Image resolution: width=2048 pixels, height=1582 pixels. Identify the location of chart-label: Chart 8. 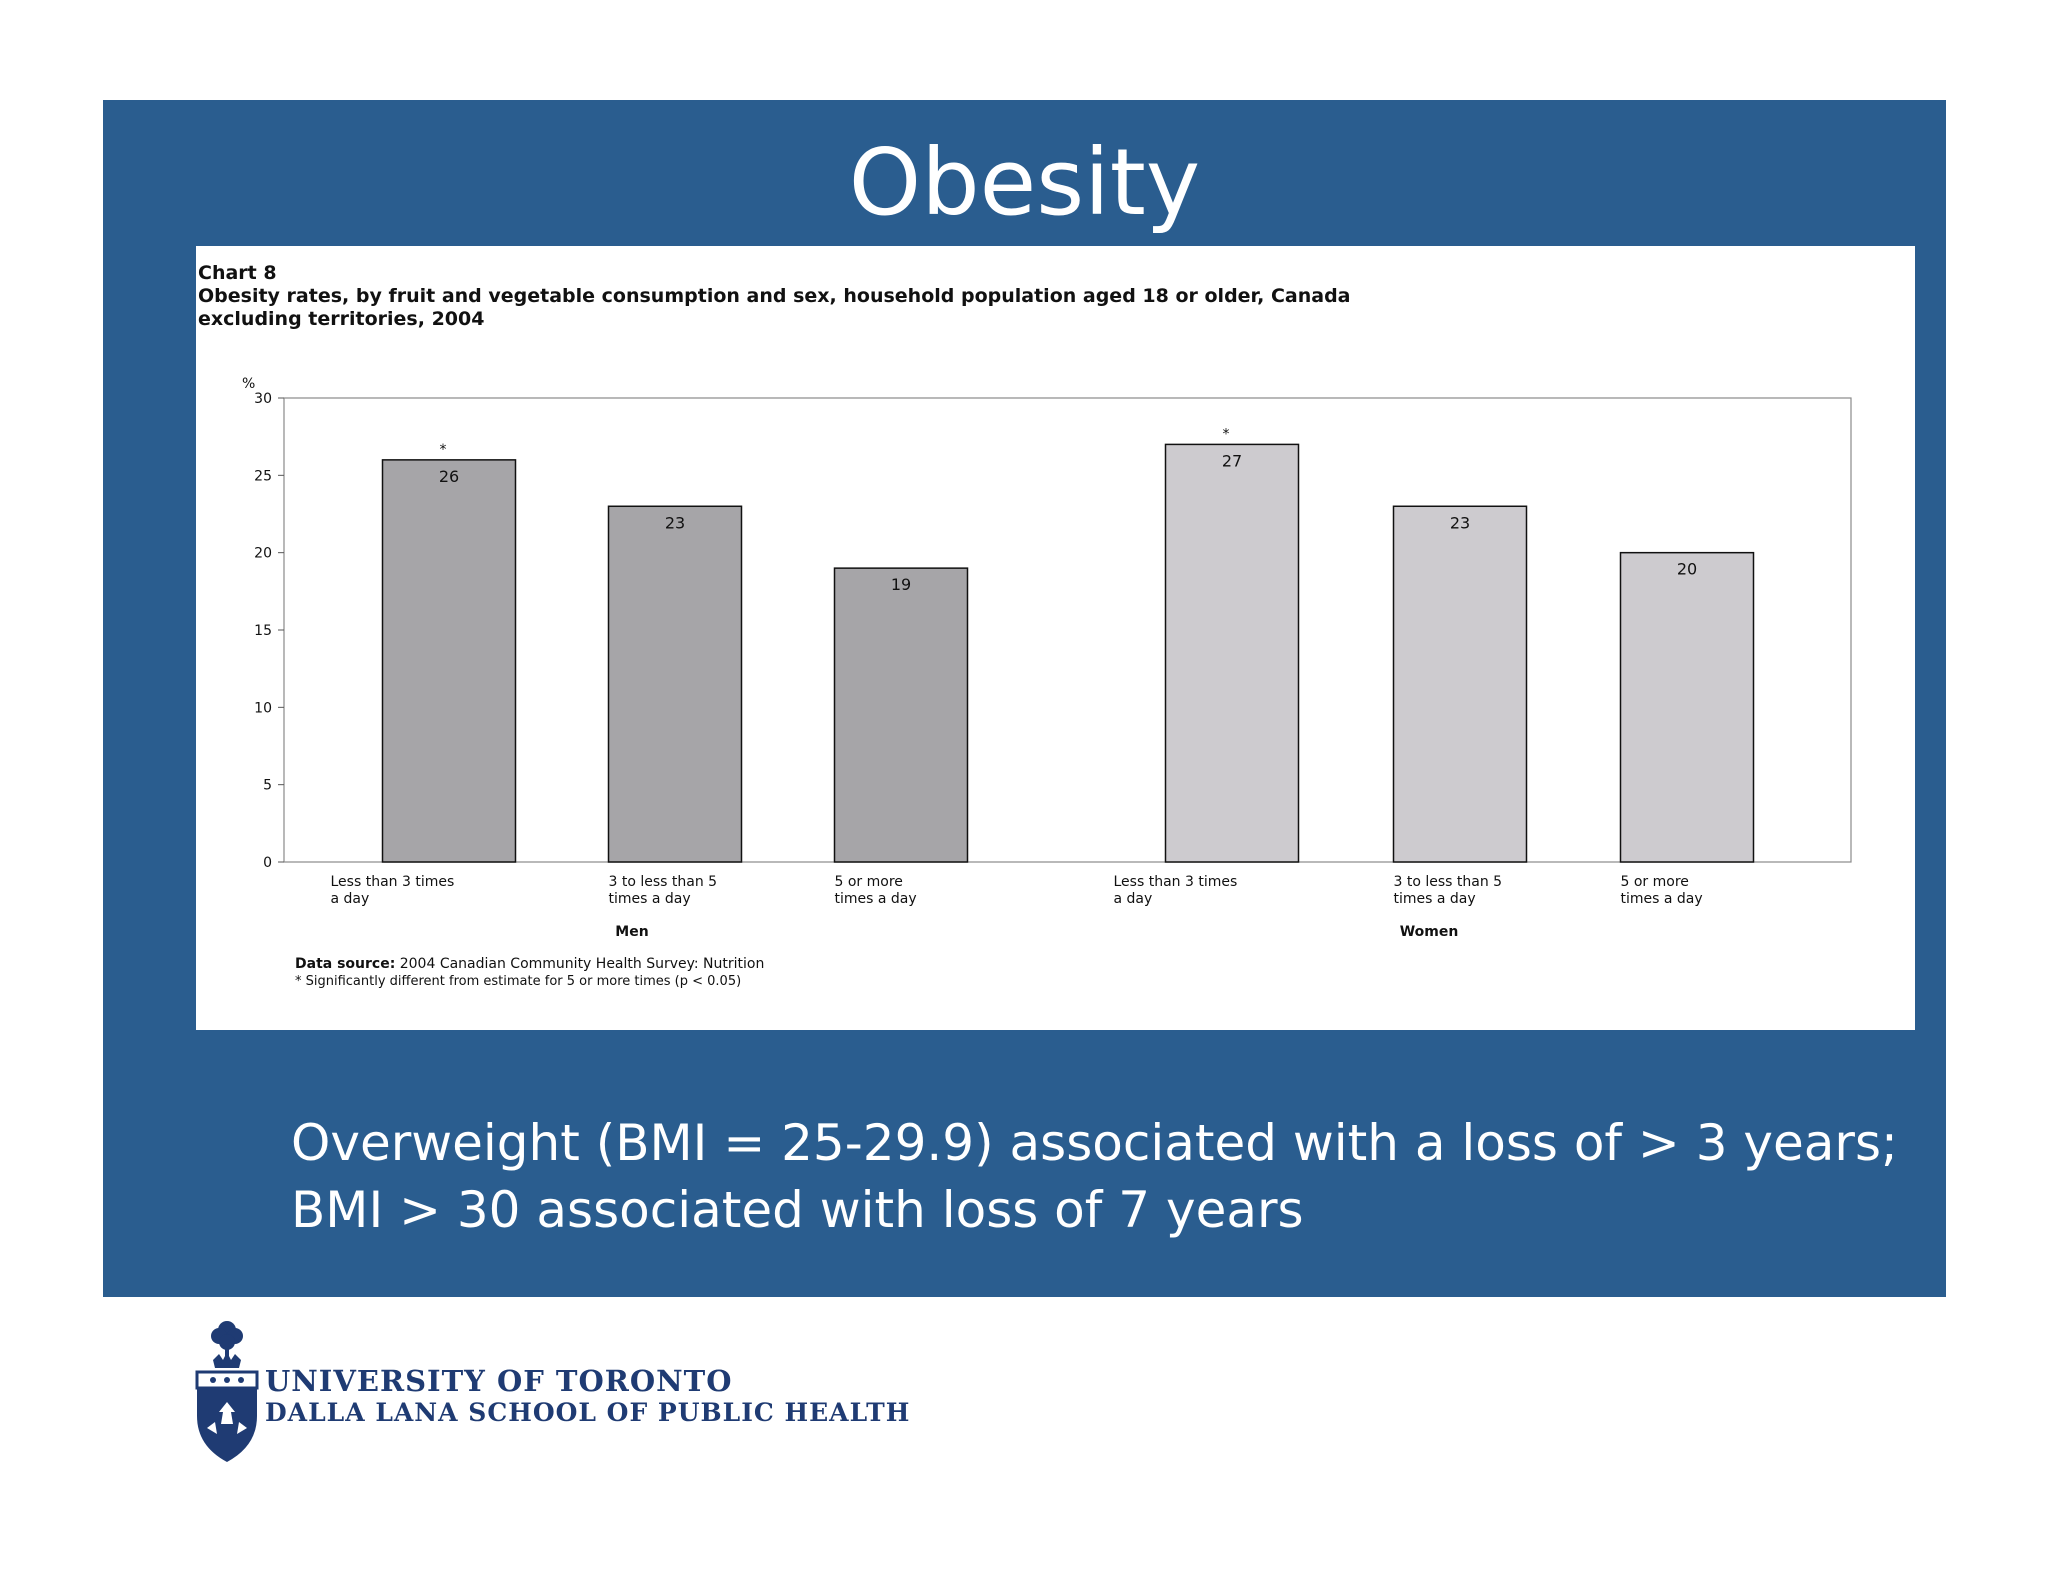
(237, 273).